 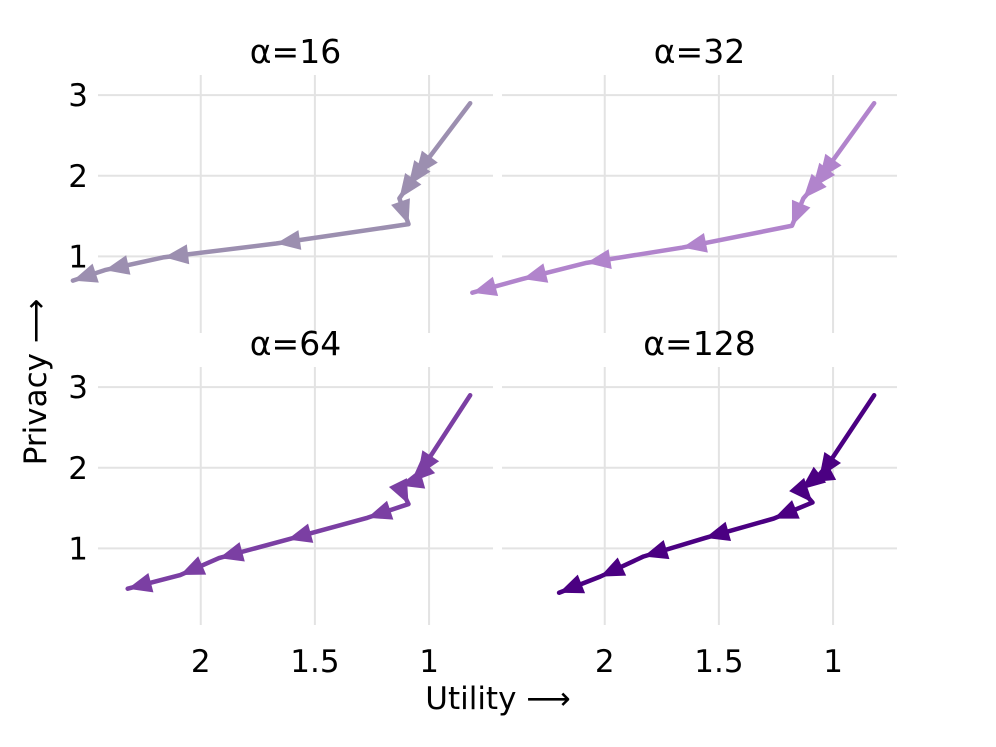 What do you see at coordinates (497, 699) in the screenshot?
I see `x-axis-label: Utility ⟶` at bounding box center [497, 699].